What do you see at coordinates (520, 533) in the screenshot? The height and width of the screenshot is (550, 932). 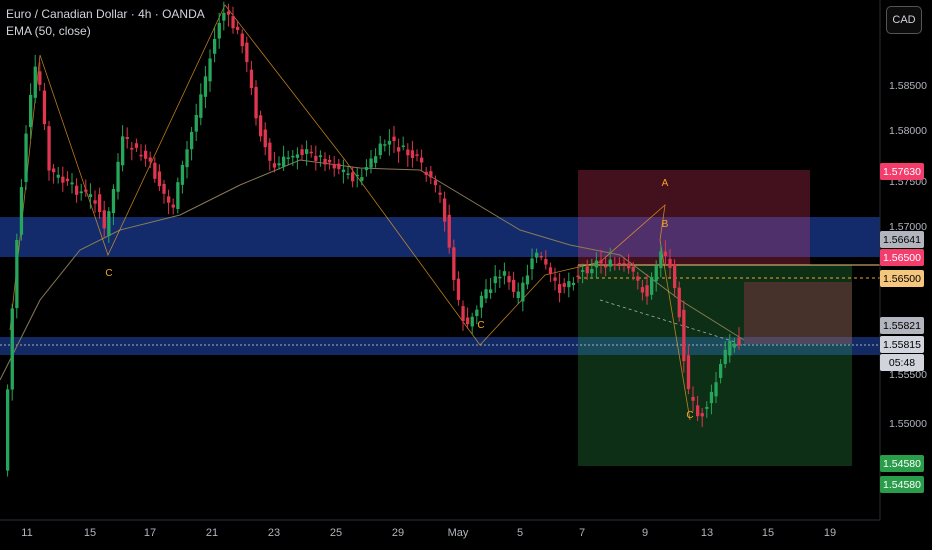 I see `time-axis-label: 5` at bounding box center [520, 533].